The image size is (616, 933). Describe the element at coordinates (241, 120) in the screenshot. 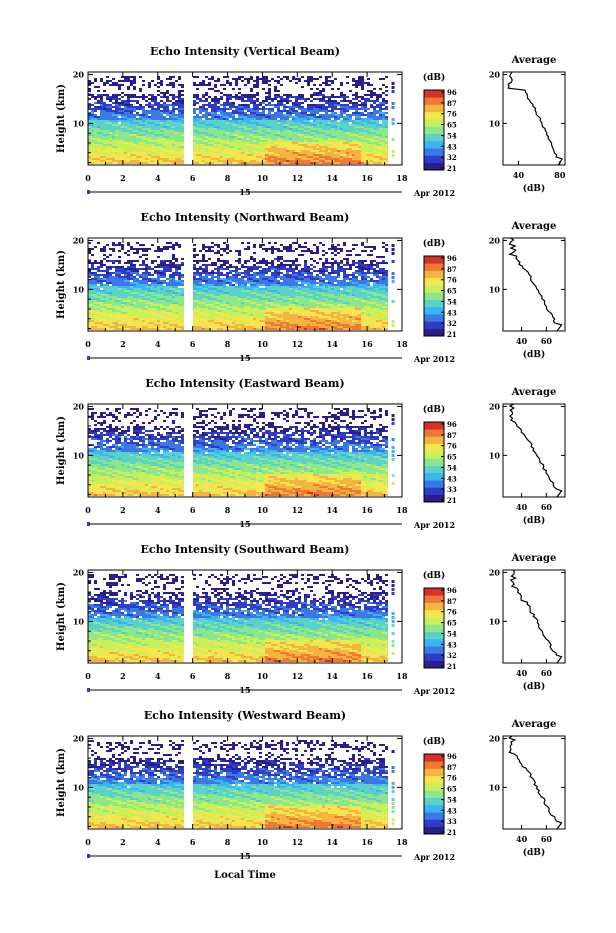

I see `heatmap` at that location.